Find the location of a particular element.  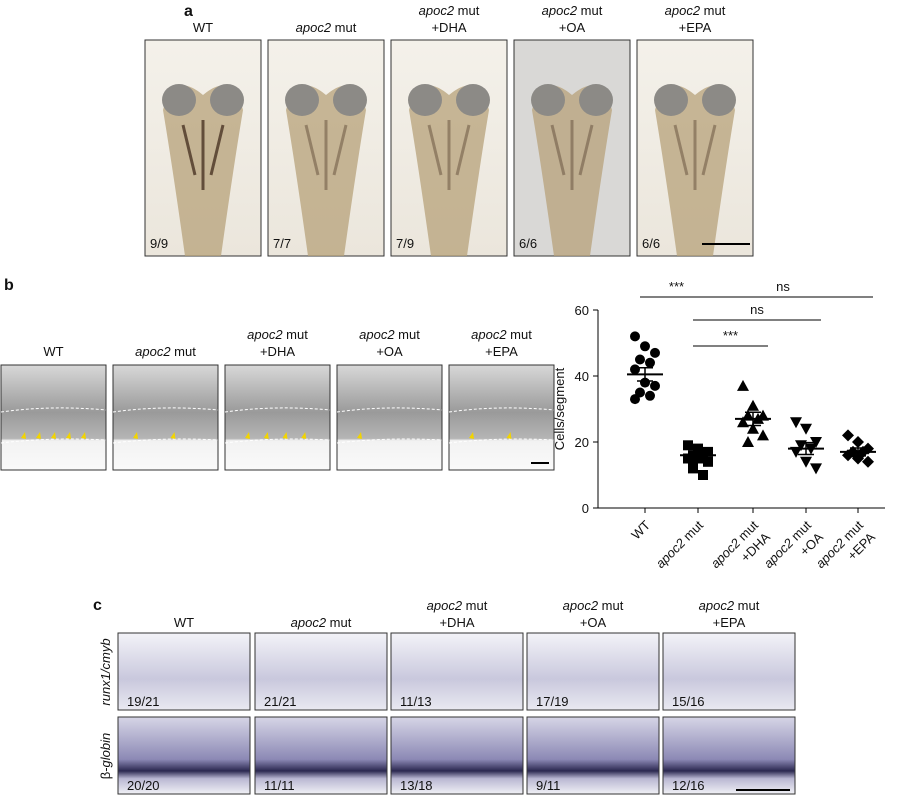

panel-label: a is located at coordinates (188, 11).